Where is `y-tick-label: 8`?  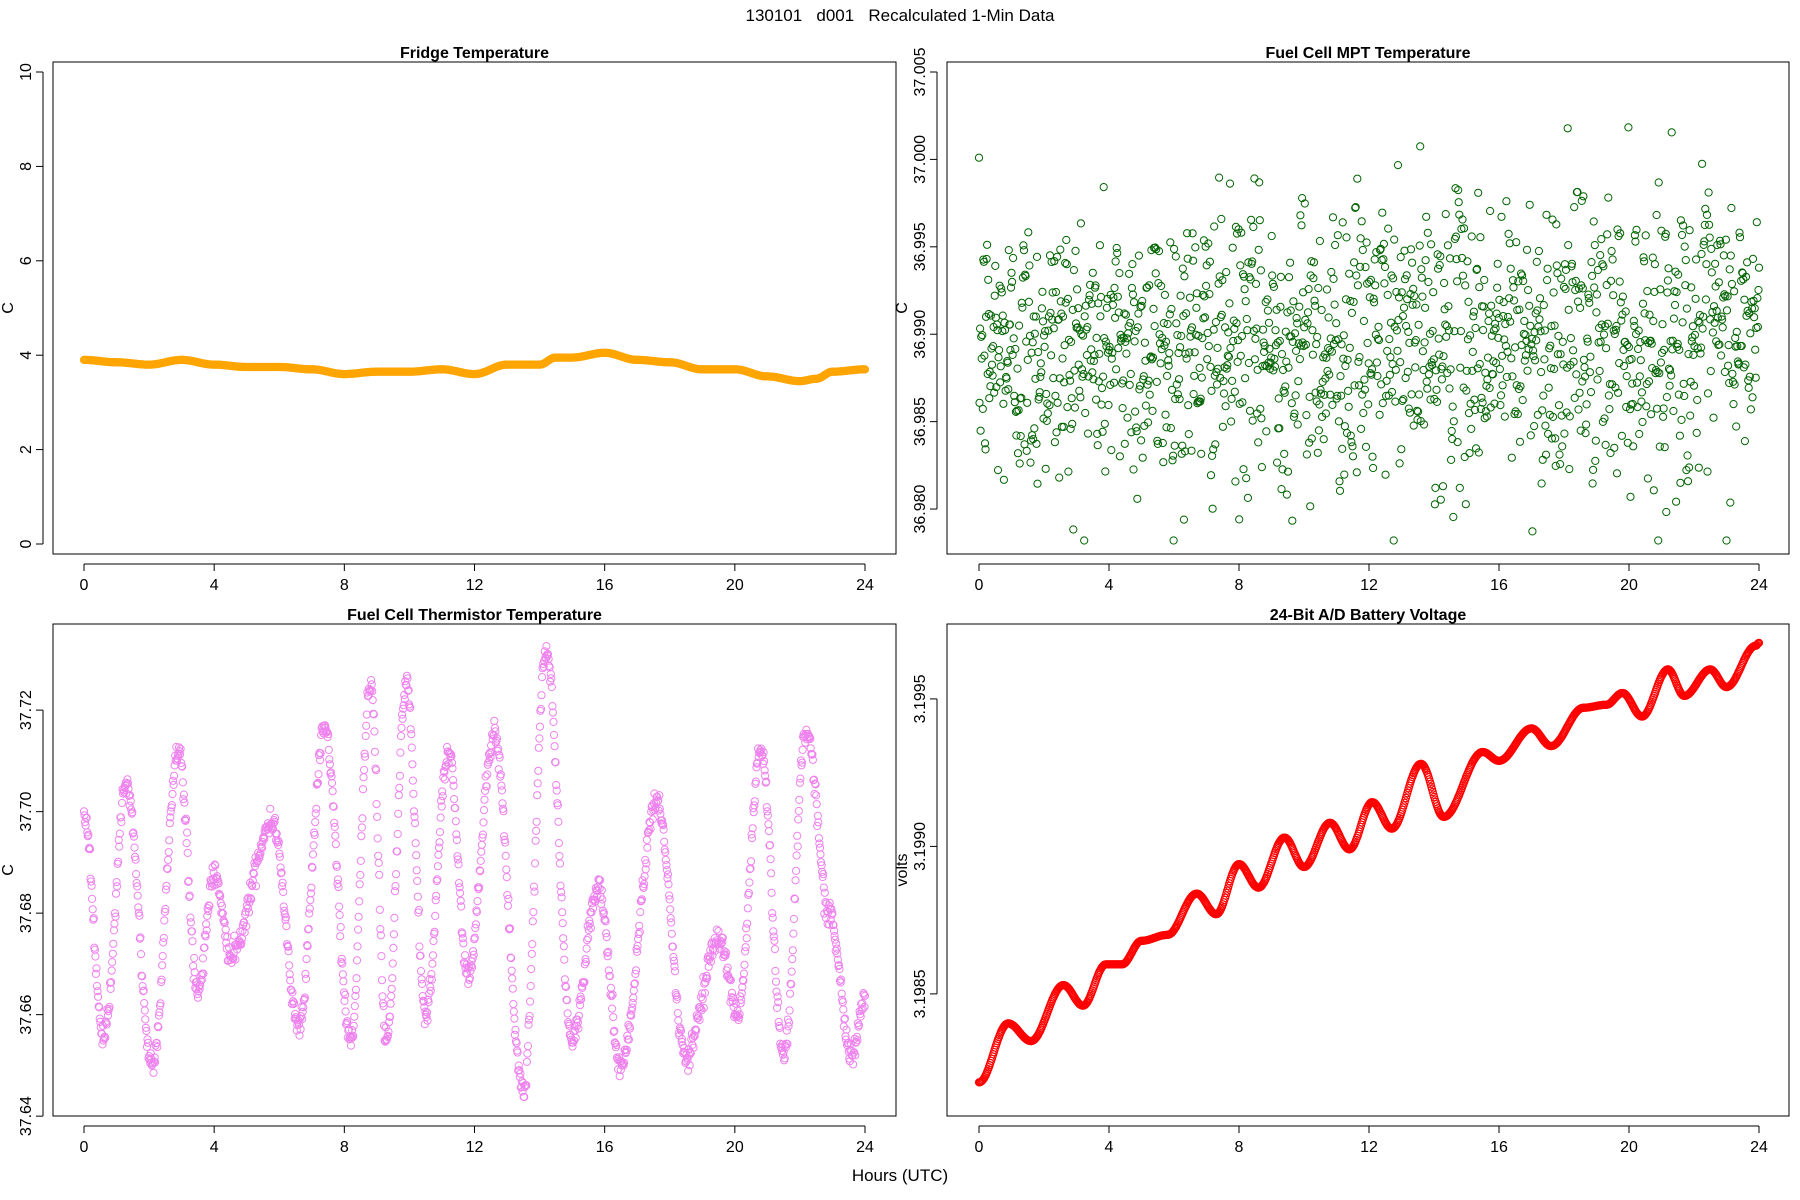
y-tick-label: 8 is located at coordinates (26, 166).